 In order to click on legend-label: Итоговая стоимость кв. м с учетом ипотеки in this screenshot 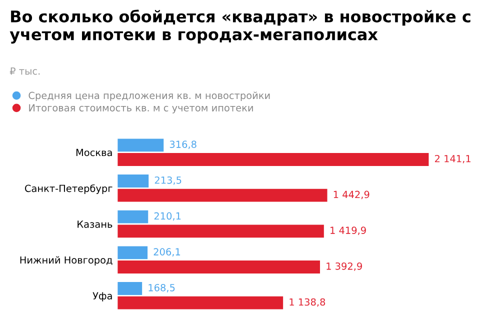, I will do `click(141, 109)`.